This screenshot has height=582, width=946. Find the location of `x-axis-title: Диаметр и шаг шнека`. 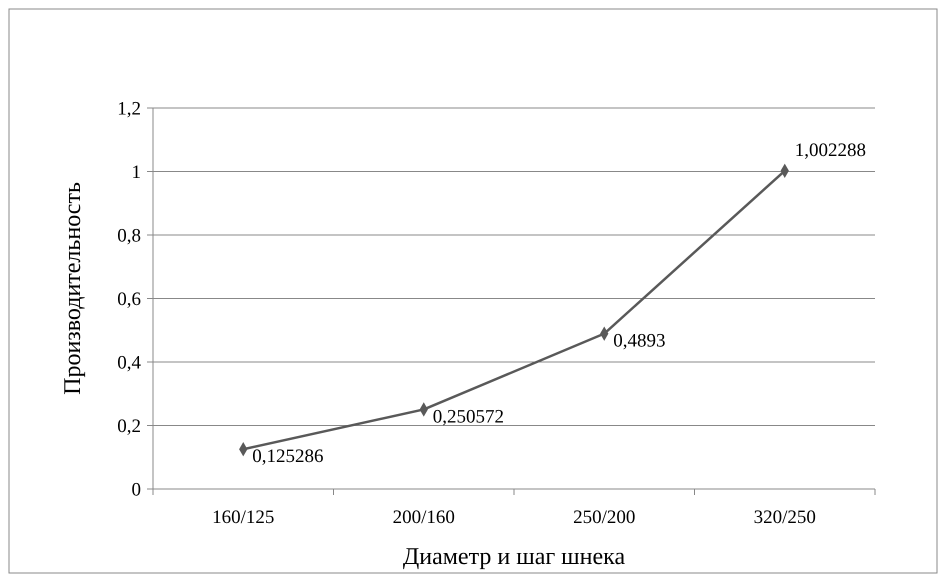

x-axis-title: Диаметр и шаг шнека is located at coordinates (514, 557).